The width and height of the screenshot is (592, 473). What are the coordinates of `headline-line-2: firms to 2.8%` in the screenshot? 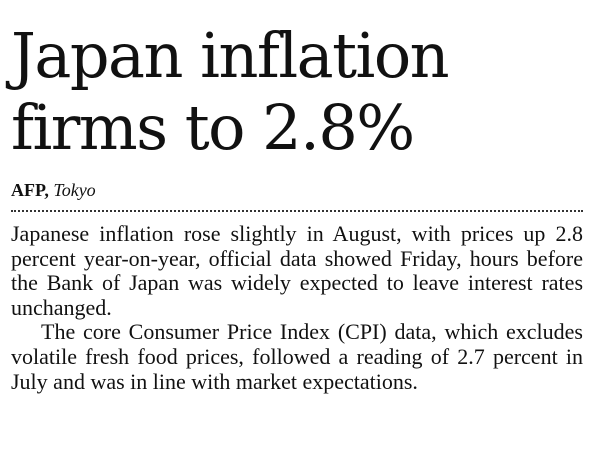 It's located at (213, 127).